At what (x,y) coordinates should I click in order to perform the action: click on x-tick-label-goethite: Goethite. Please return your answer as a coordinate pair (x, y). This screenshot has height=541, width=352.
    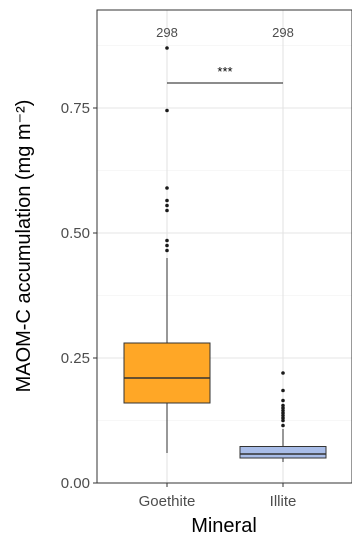
    Looking at the image, I should click on (167, 501).